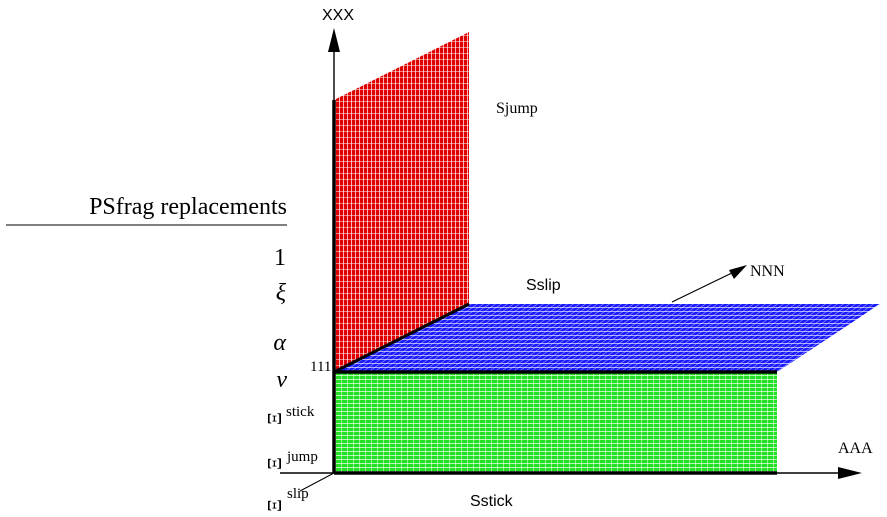 This screenshot has width=887, height=517. I want to click on psfrag-item-nu: ν, so click(281, 380).